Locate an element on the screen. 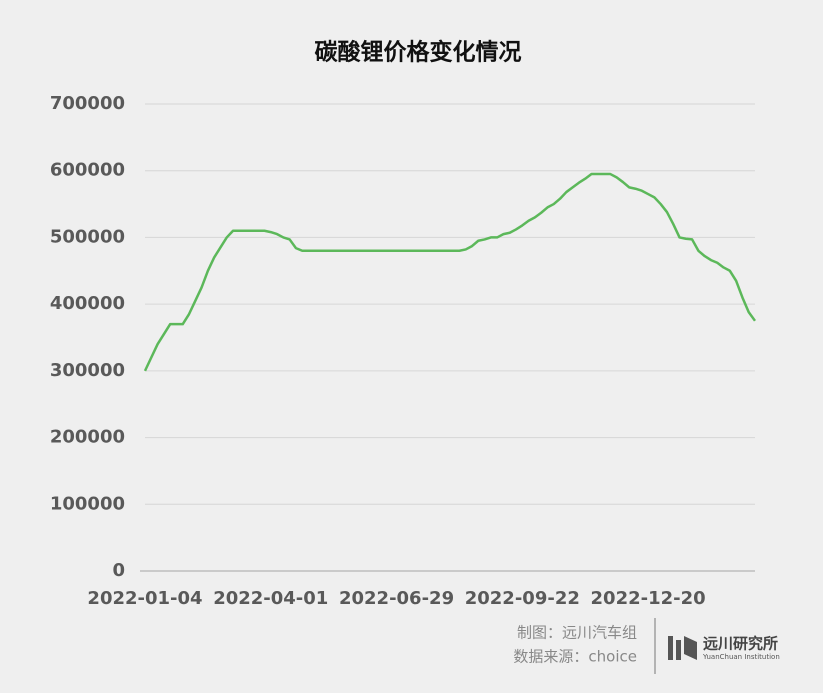 The width and height of the screenshot is (823, 693). y-tick-label: 400000 is located at coordinates (87, 303).